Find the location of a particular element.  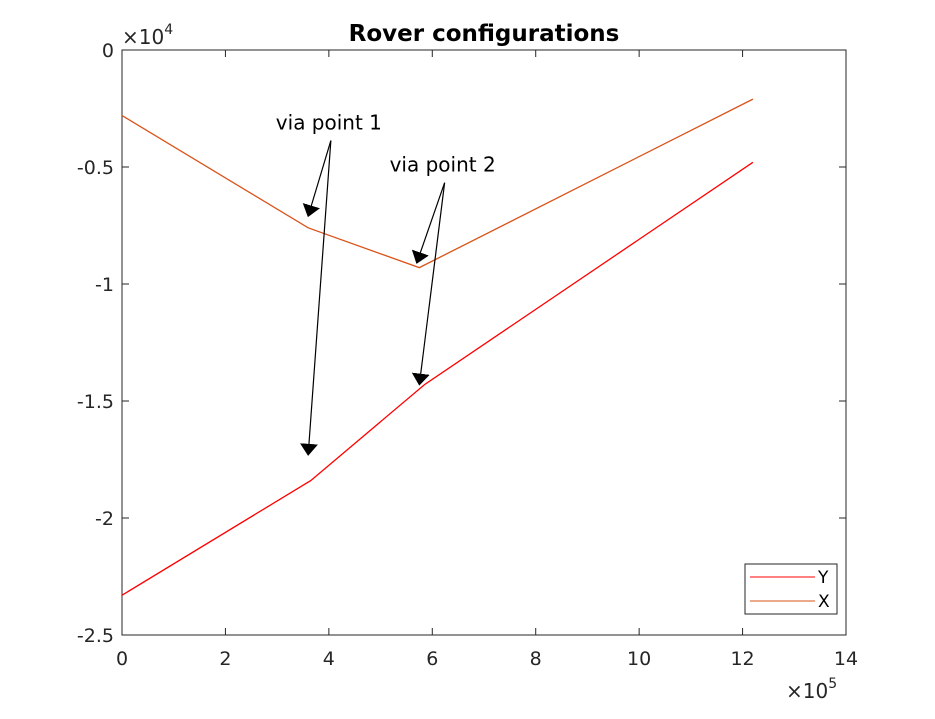

y-tick-label: -1.5 is located at coordinates (95, 402).